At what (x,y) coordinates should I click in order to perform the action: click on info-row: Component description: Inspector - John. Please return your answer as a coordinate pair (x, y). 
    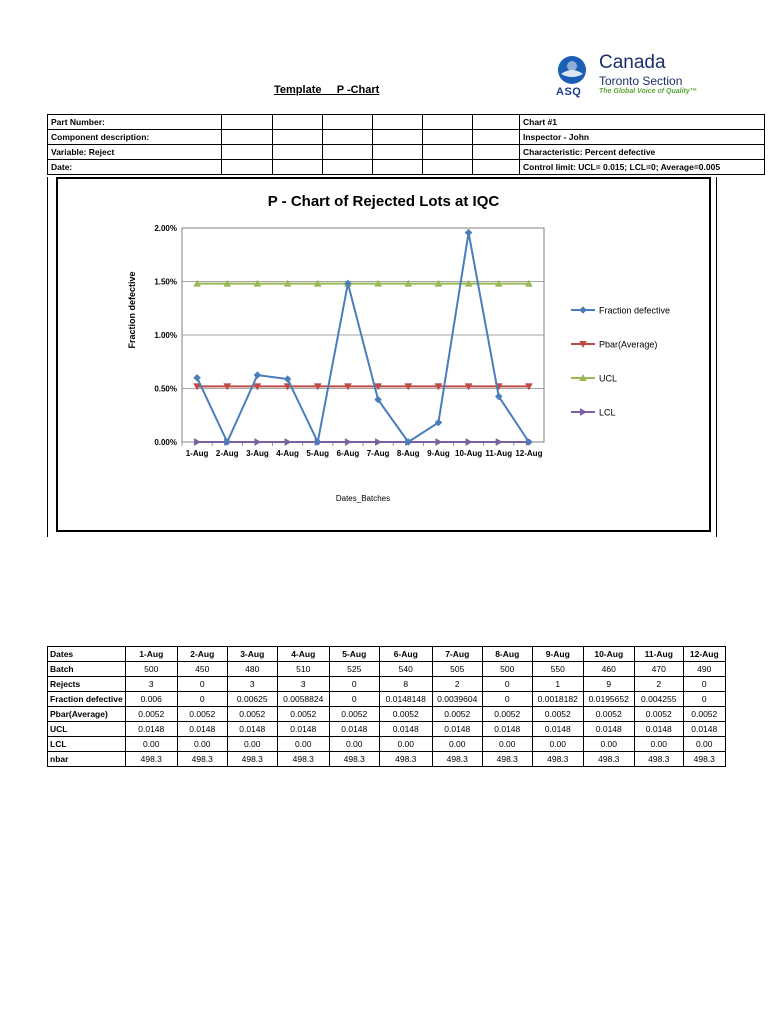
    Looking at the image, I should click on (406, 137).